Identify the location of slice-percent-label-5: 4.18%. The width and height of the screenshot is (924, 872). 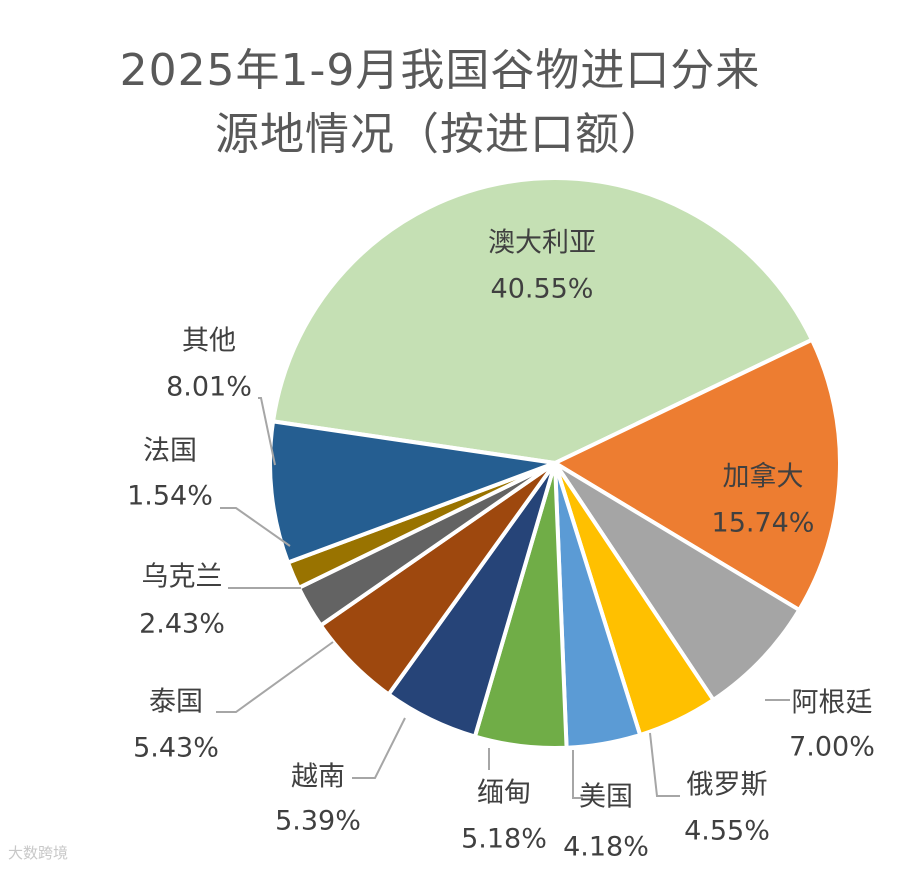
(606, 847).